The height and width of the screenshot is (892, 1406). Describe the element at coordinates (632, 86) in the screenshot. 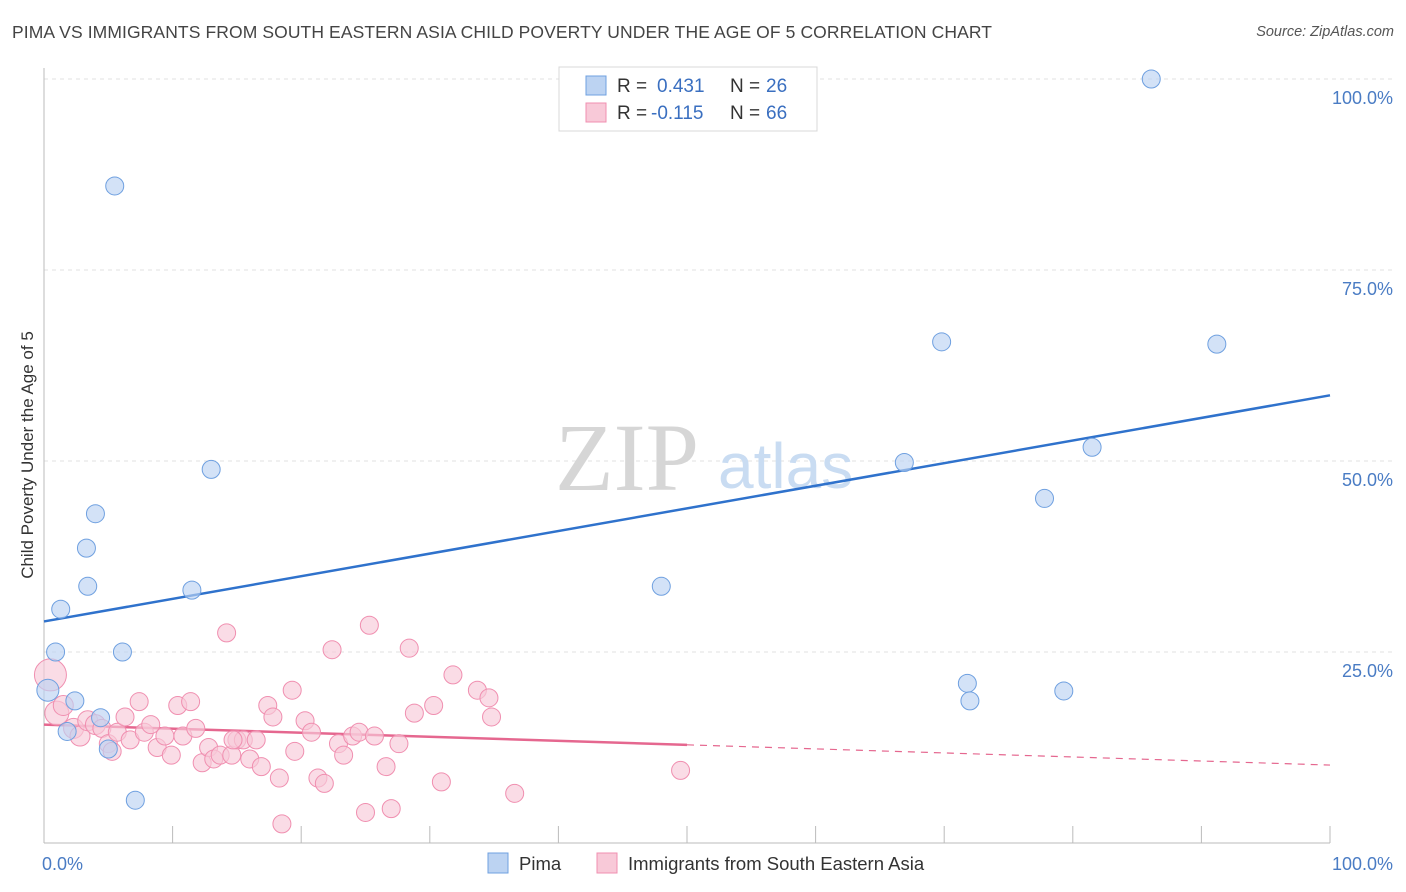

I see `legend-r-label-pima: R =` at that location.